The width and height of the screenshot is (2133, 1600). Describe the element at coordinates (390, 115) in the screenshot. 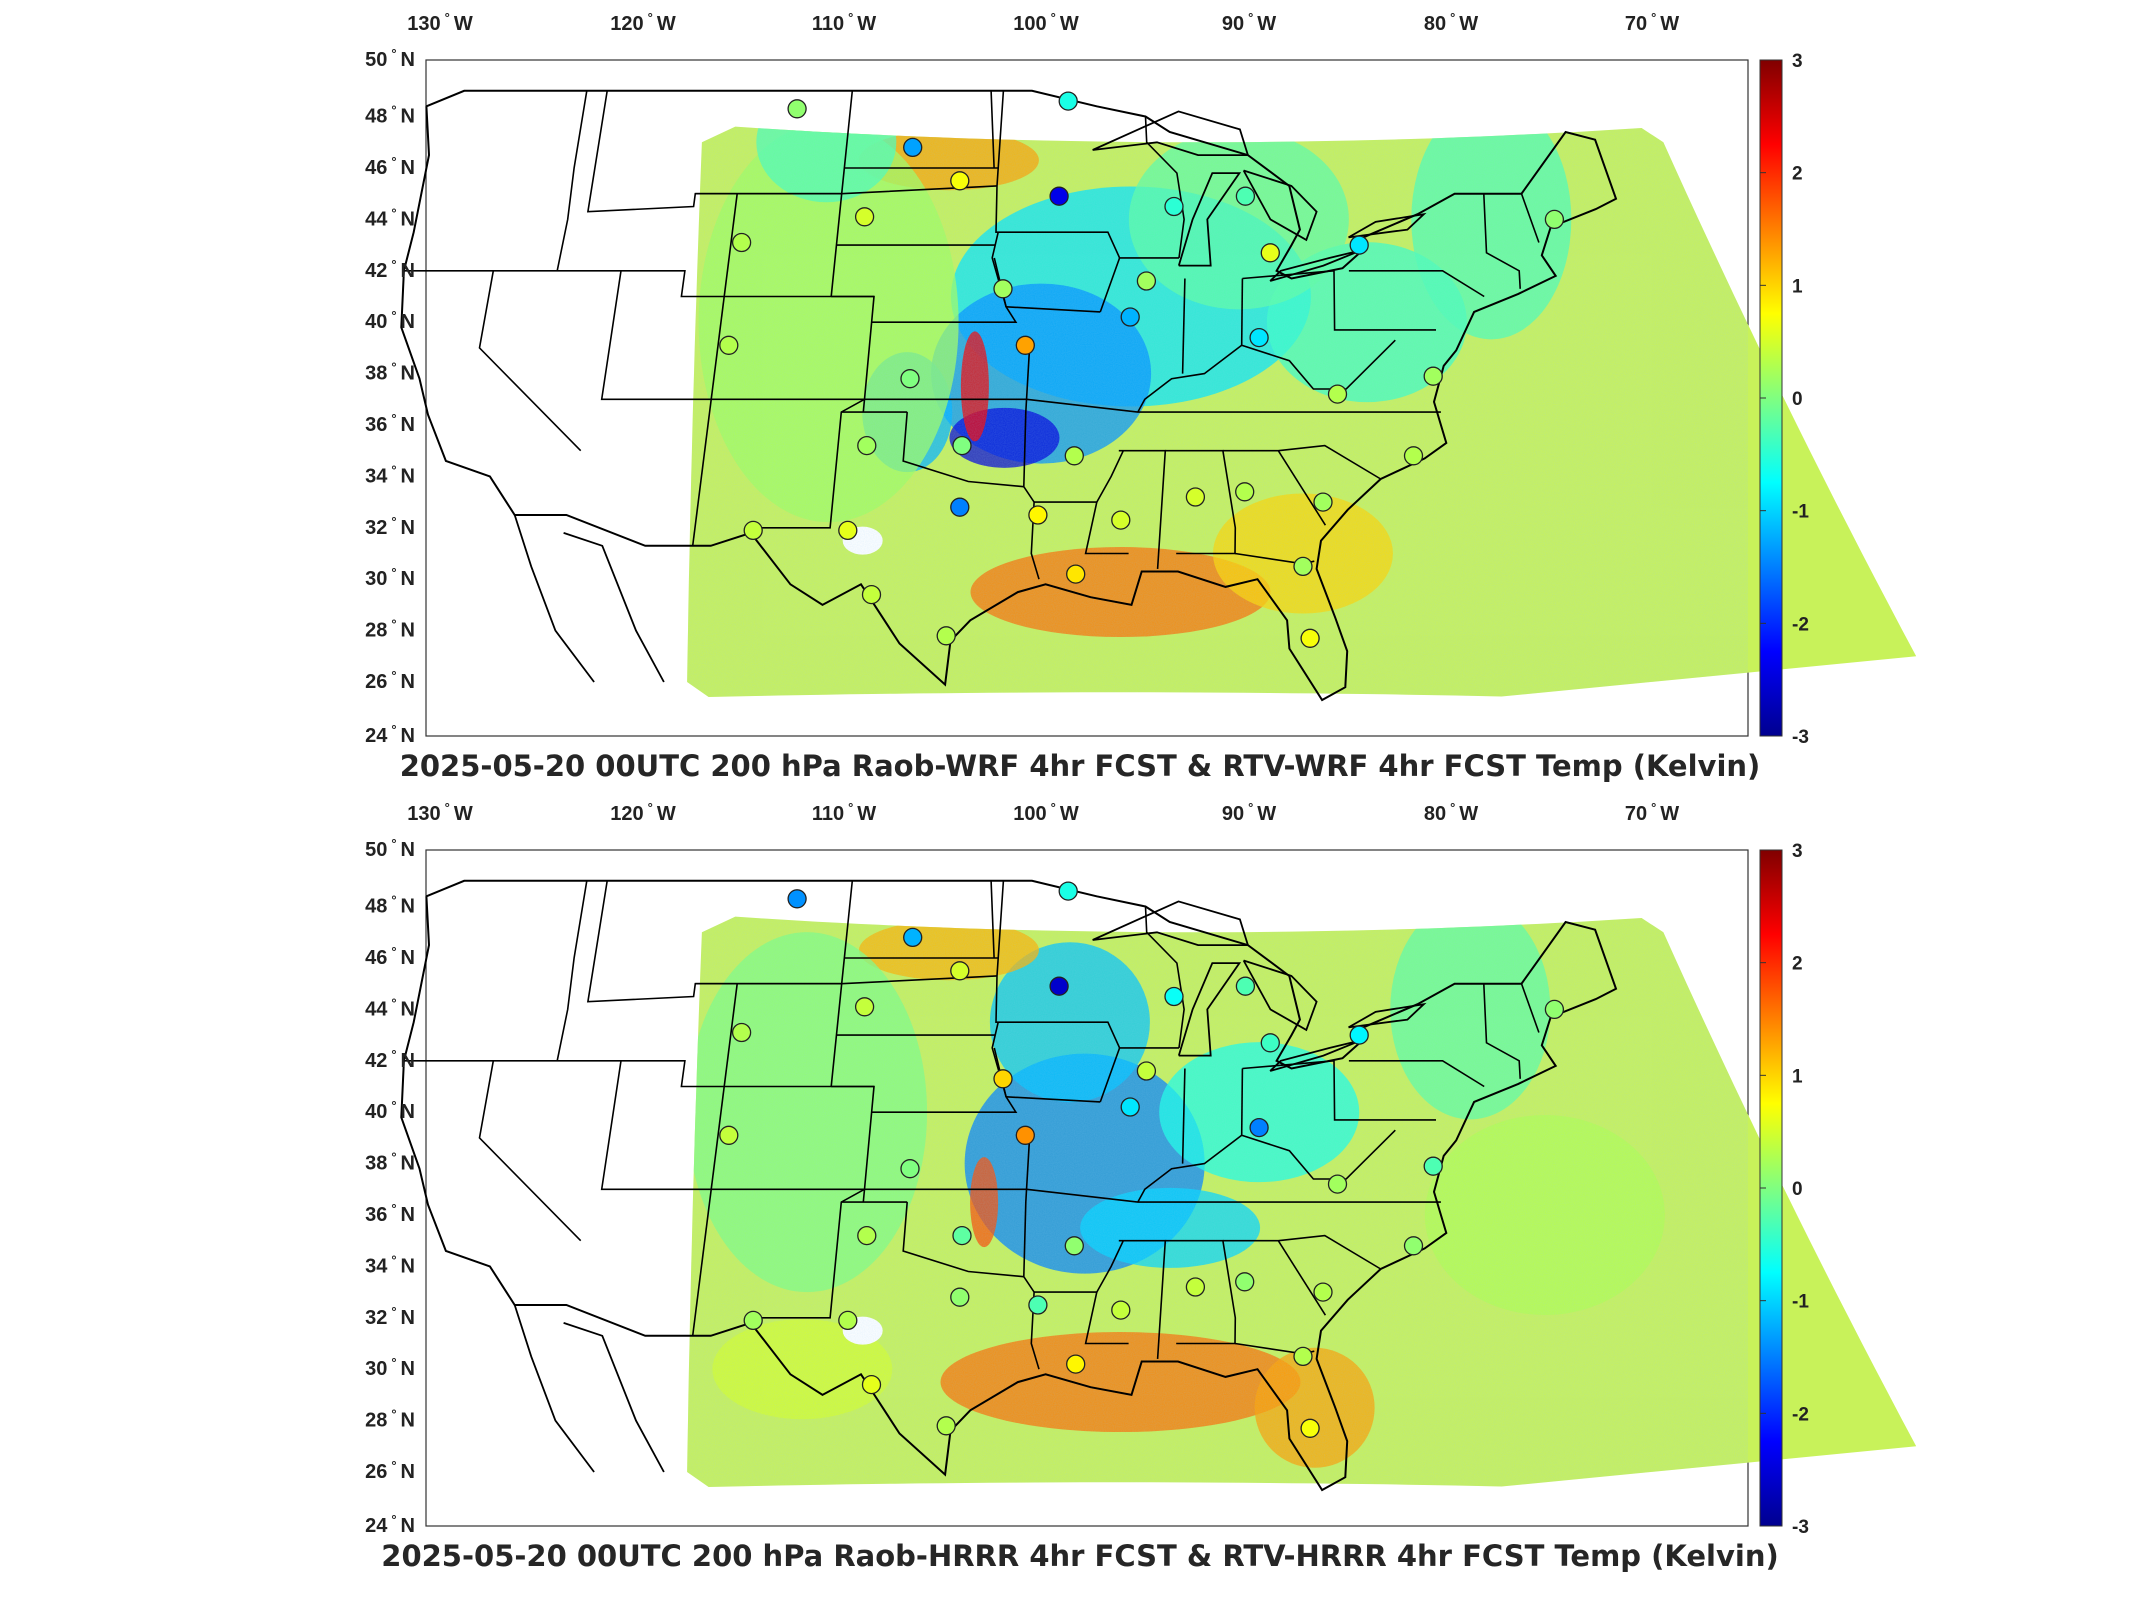

I see `latitude-tick-label: 48 ° N` at that location.